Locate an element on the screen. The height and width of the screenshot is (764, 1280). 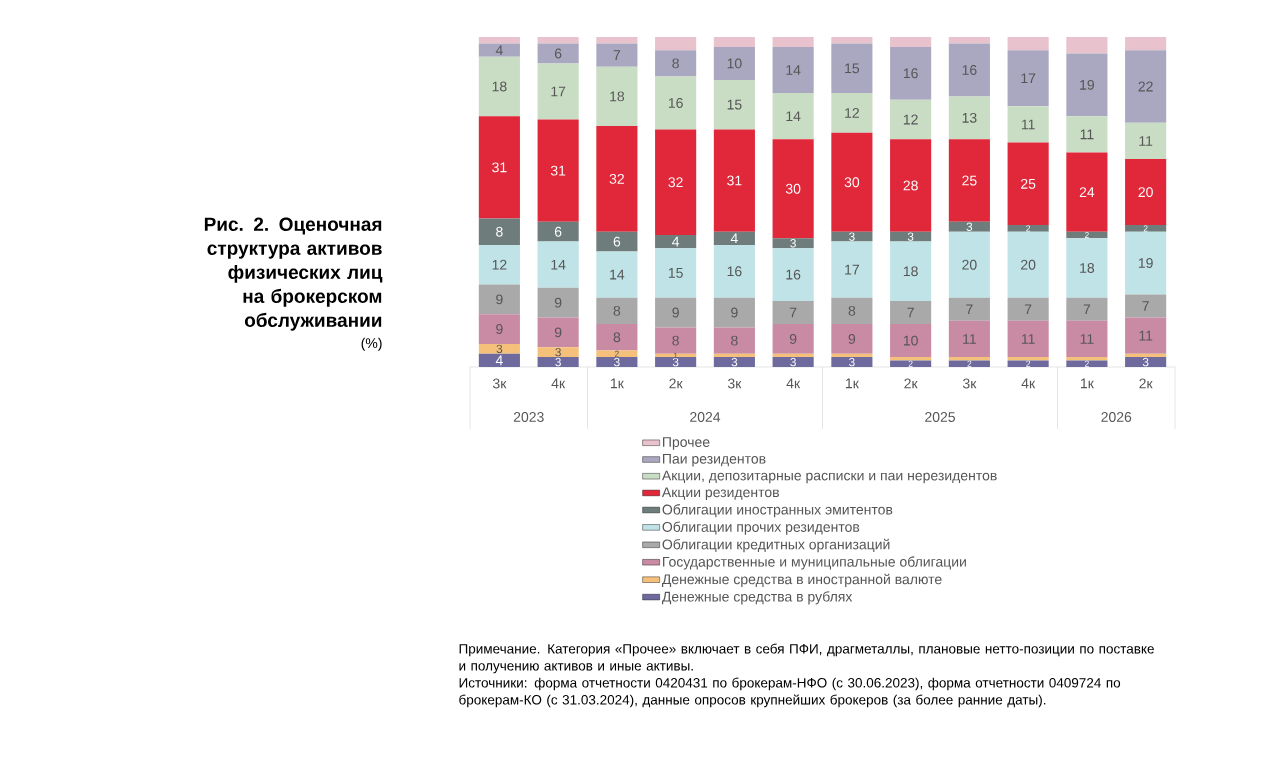
data-label: 19 is located at coordinates (1145, 263).